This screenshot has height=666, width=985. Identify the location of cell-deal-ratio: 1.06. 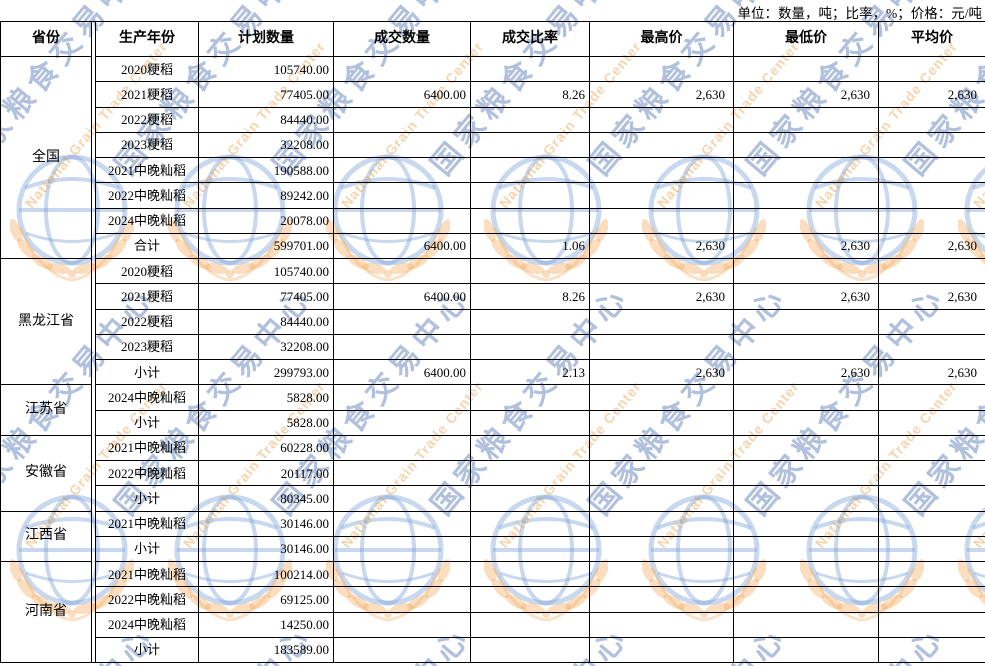
(530, 246).